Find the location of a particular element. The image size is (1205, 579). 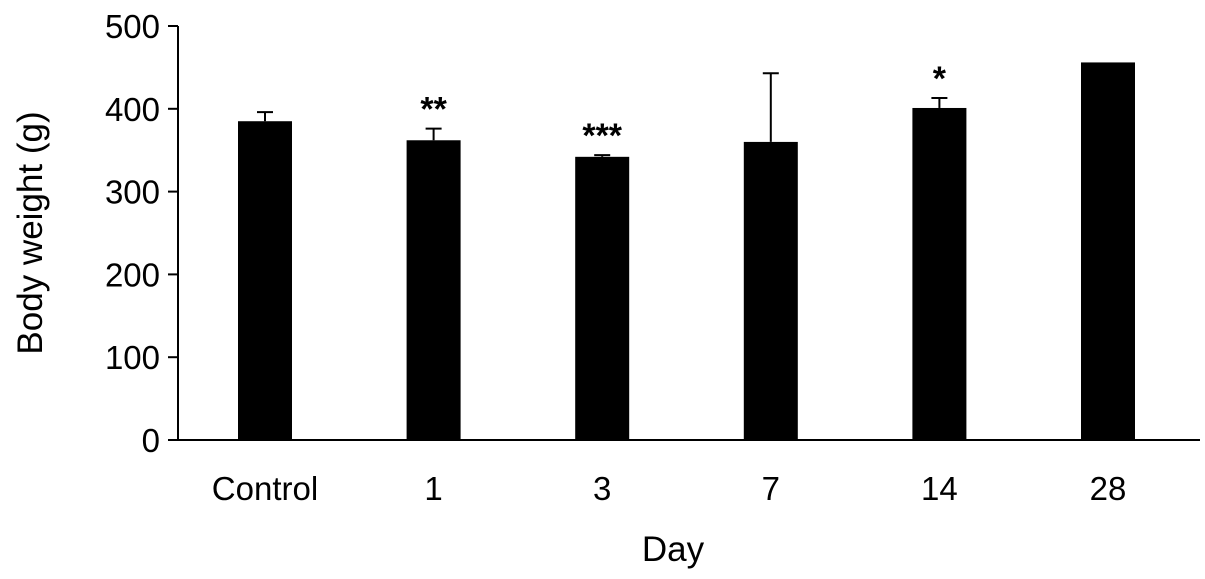

y-tick-label: 0 is located at coordinates (151, 440).